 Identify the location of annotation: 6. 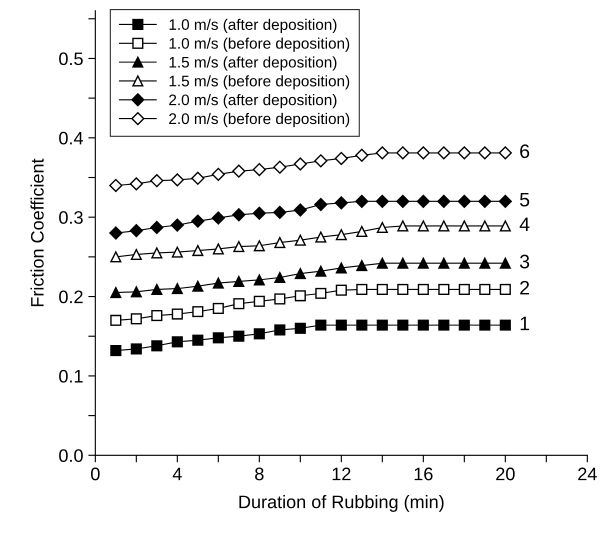
(525, 151).